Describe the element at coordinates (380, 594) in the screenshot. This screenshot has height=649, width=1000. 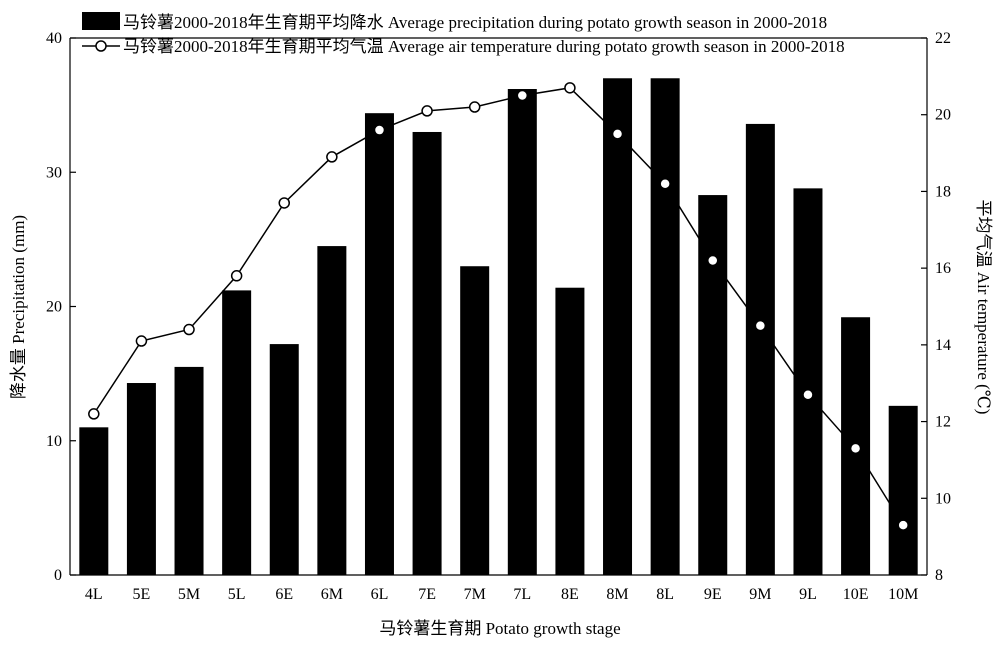
I see `x-tick-label-6L: 6L` at that location.